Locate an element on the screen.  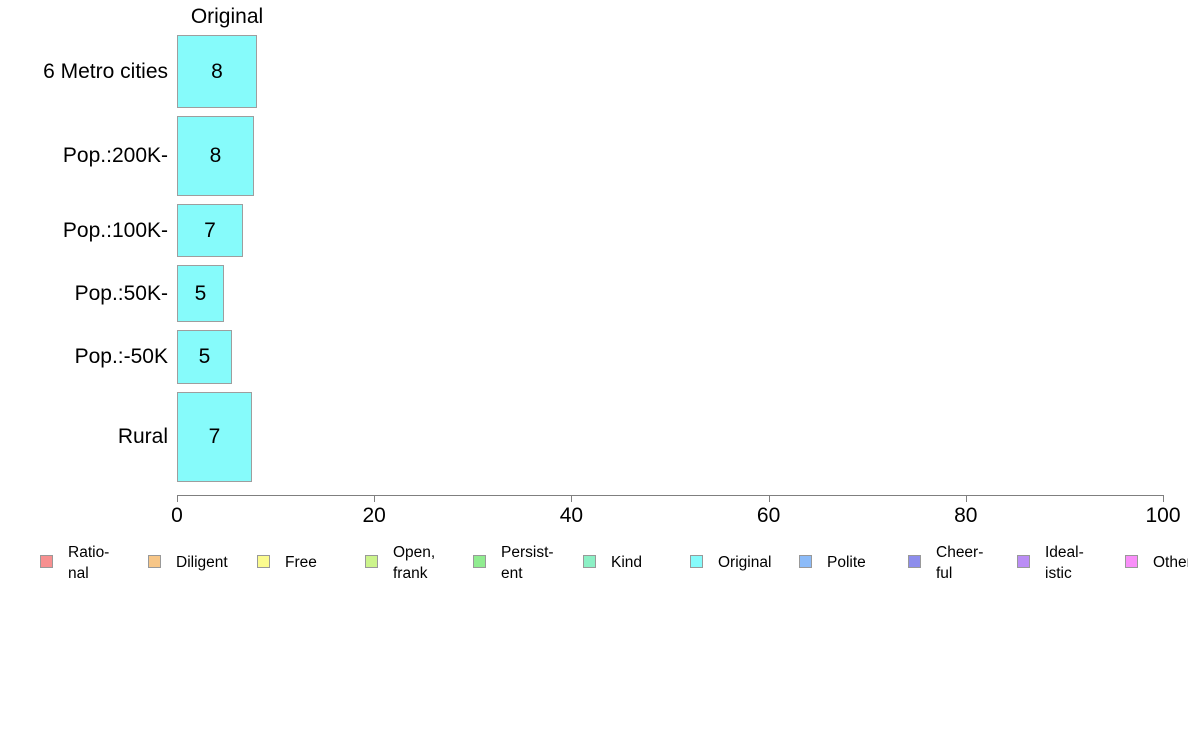
category-label: 6 Metro cities is located at coordinates (105, 71).